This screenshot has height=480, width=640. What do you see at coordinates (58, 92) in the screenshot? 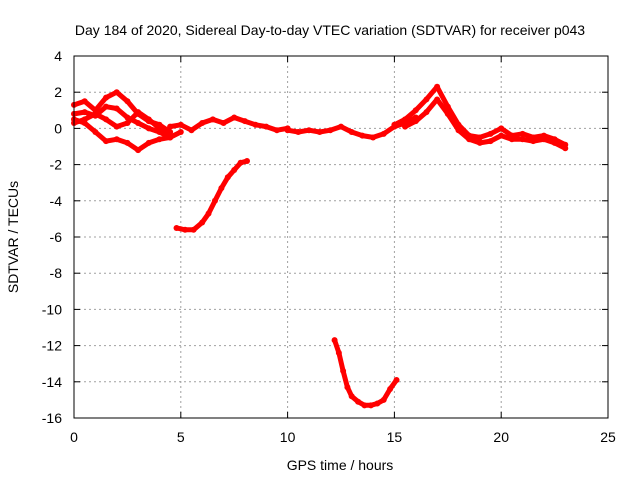
I see `y-tick-label: 2` at bounding box center [58, 92].